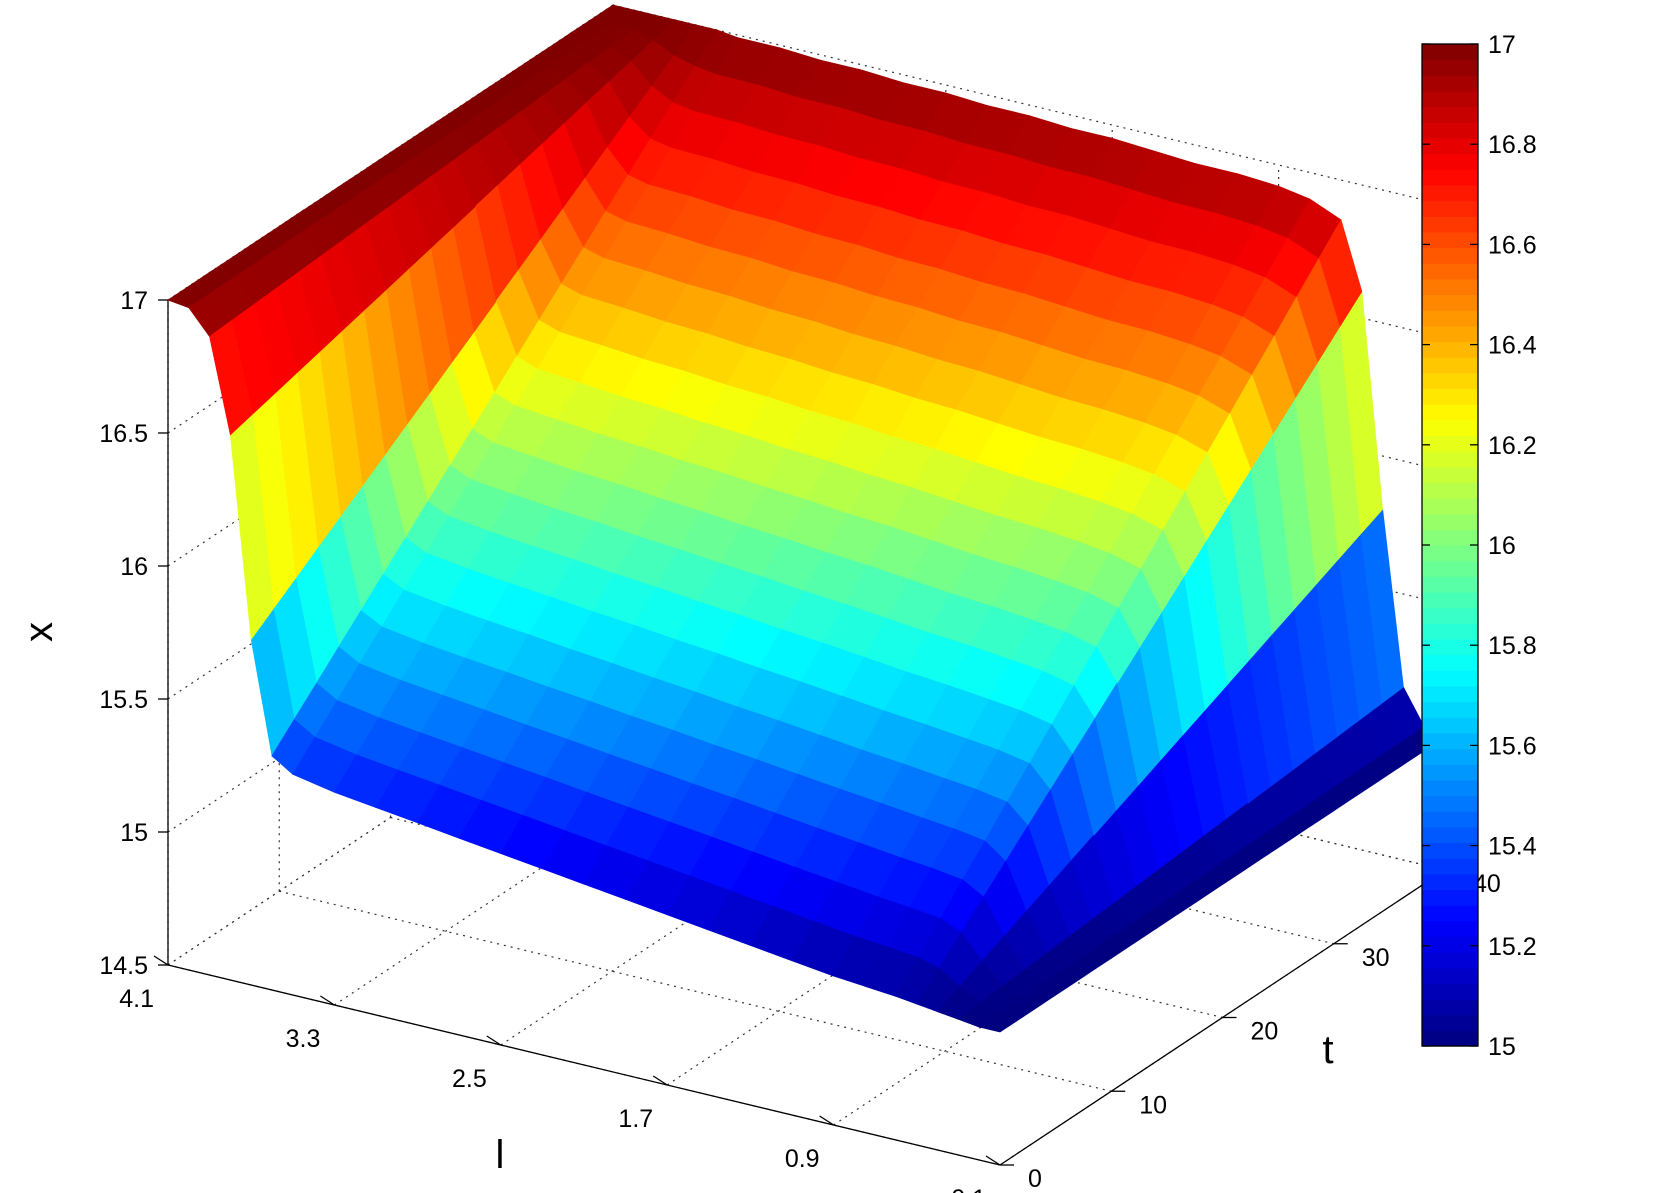  I want to click on colorbar-tick-label: 15.6, so click(1512, 746).